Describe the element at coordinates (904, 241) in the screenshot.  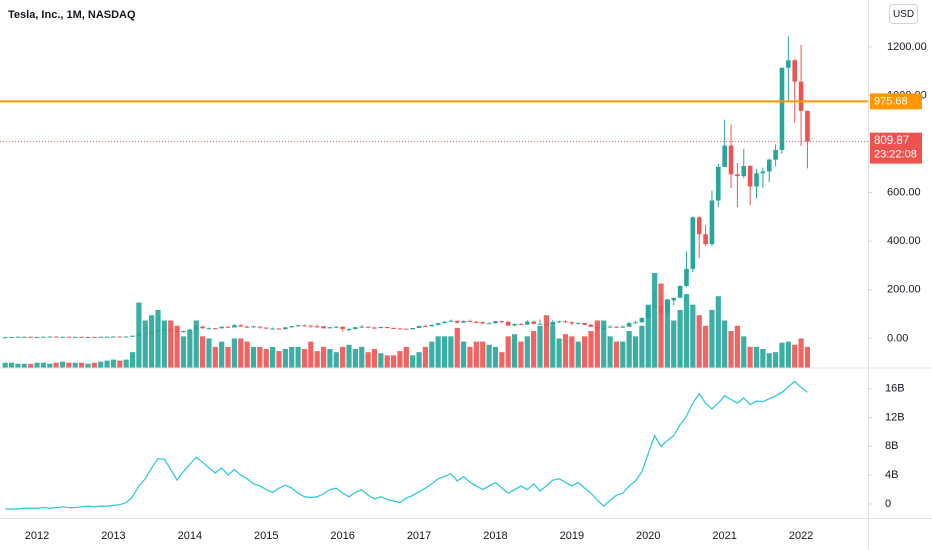
I see `y-tick-label: 400.00` at that location.